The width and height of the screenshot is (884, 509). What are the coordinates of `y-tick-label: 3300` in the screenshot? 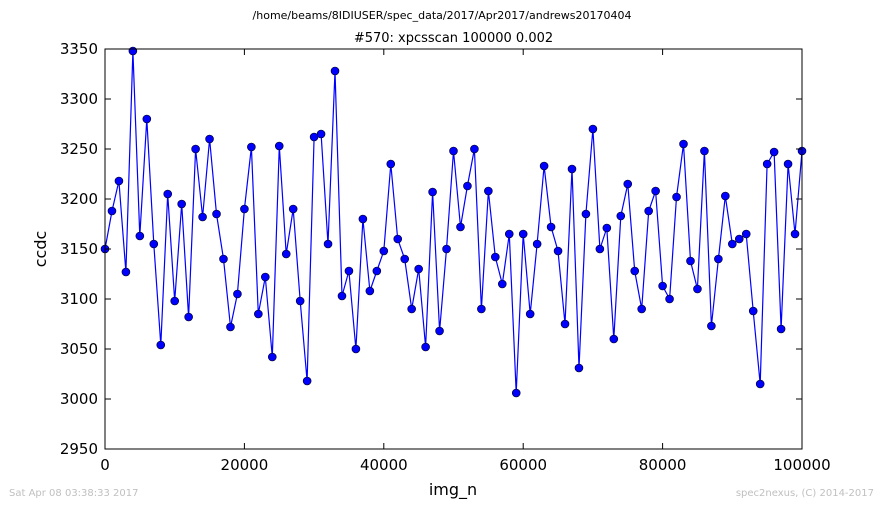 It's located at (79, 99).